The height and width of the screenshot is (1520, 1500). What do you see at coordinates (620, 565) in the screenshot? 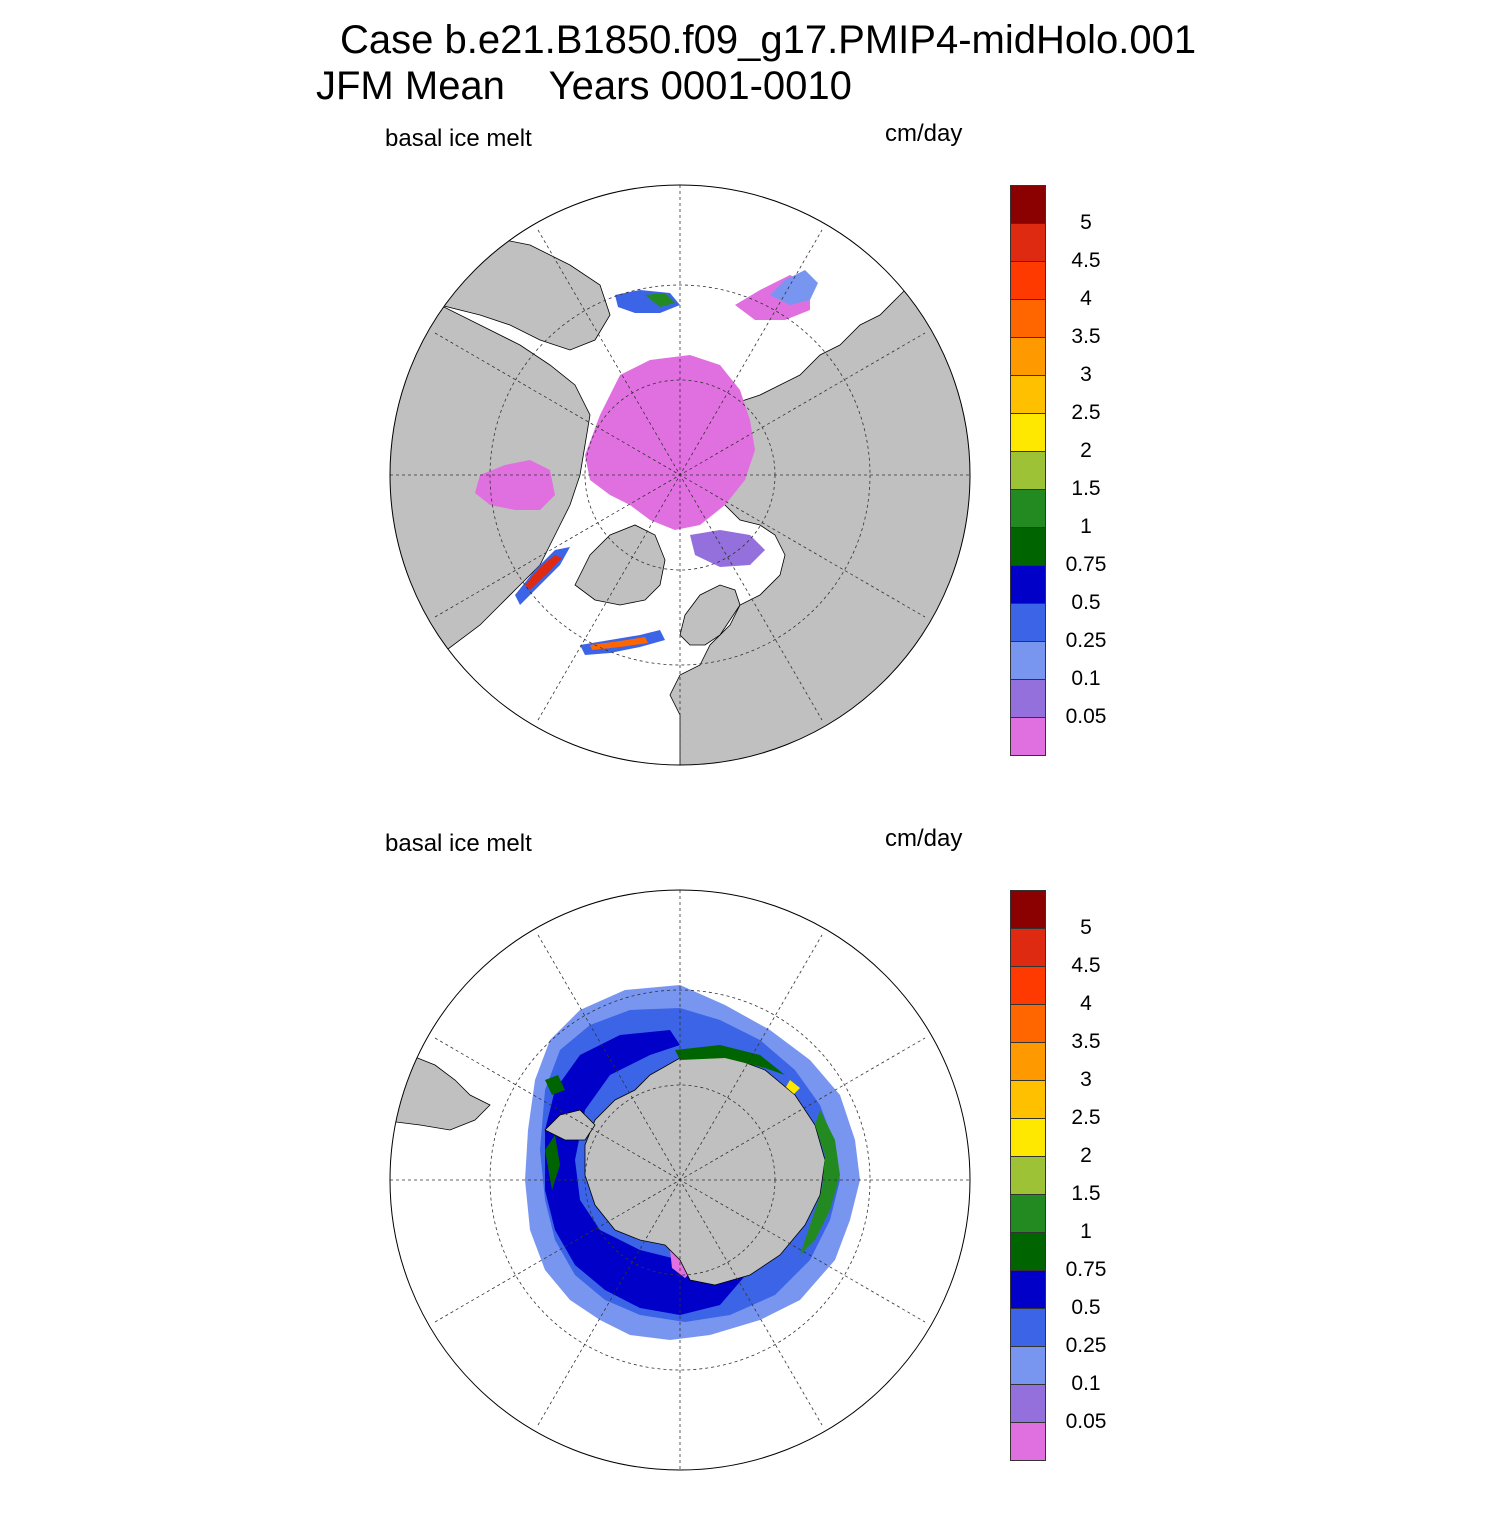
I see `greenland-land` at bounding box center [620, 565].